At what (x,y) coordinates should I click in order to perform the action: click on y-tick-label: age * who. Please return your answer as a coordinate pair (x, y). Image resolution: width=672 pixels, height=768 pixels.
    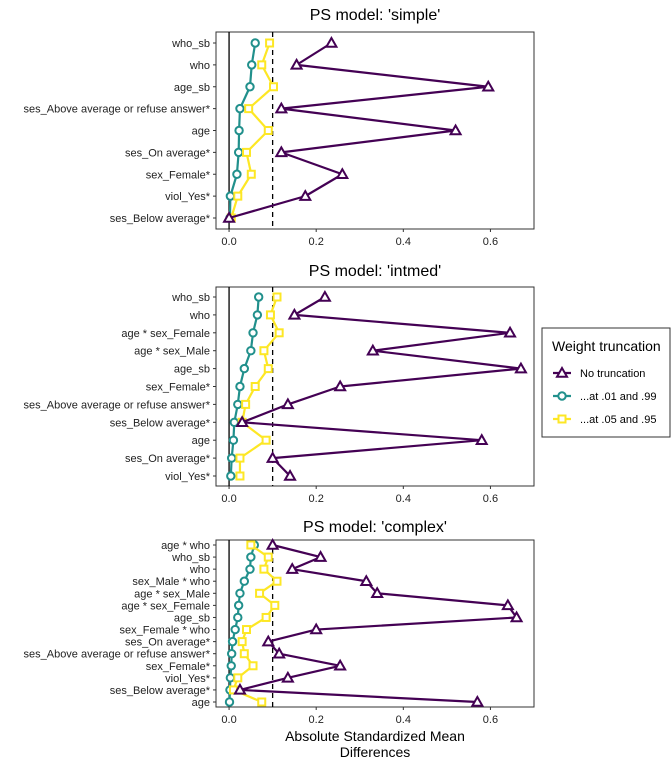
    Looking at the image, I should click on (185, 546).